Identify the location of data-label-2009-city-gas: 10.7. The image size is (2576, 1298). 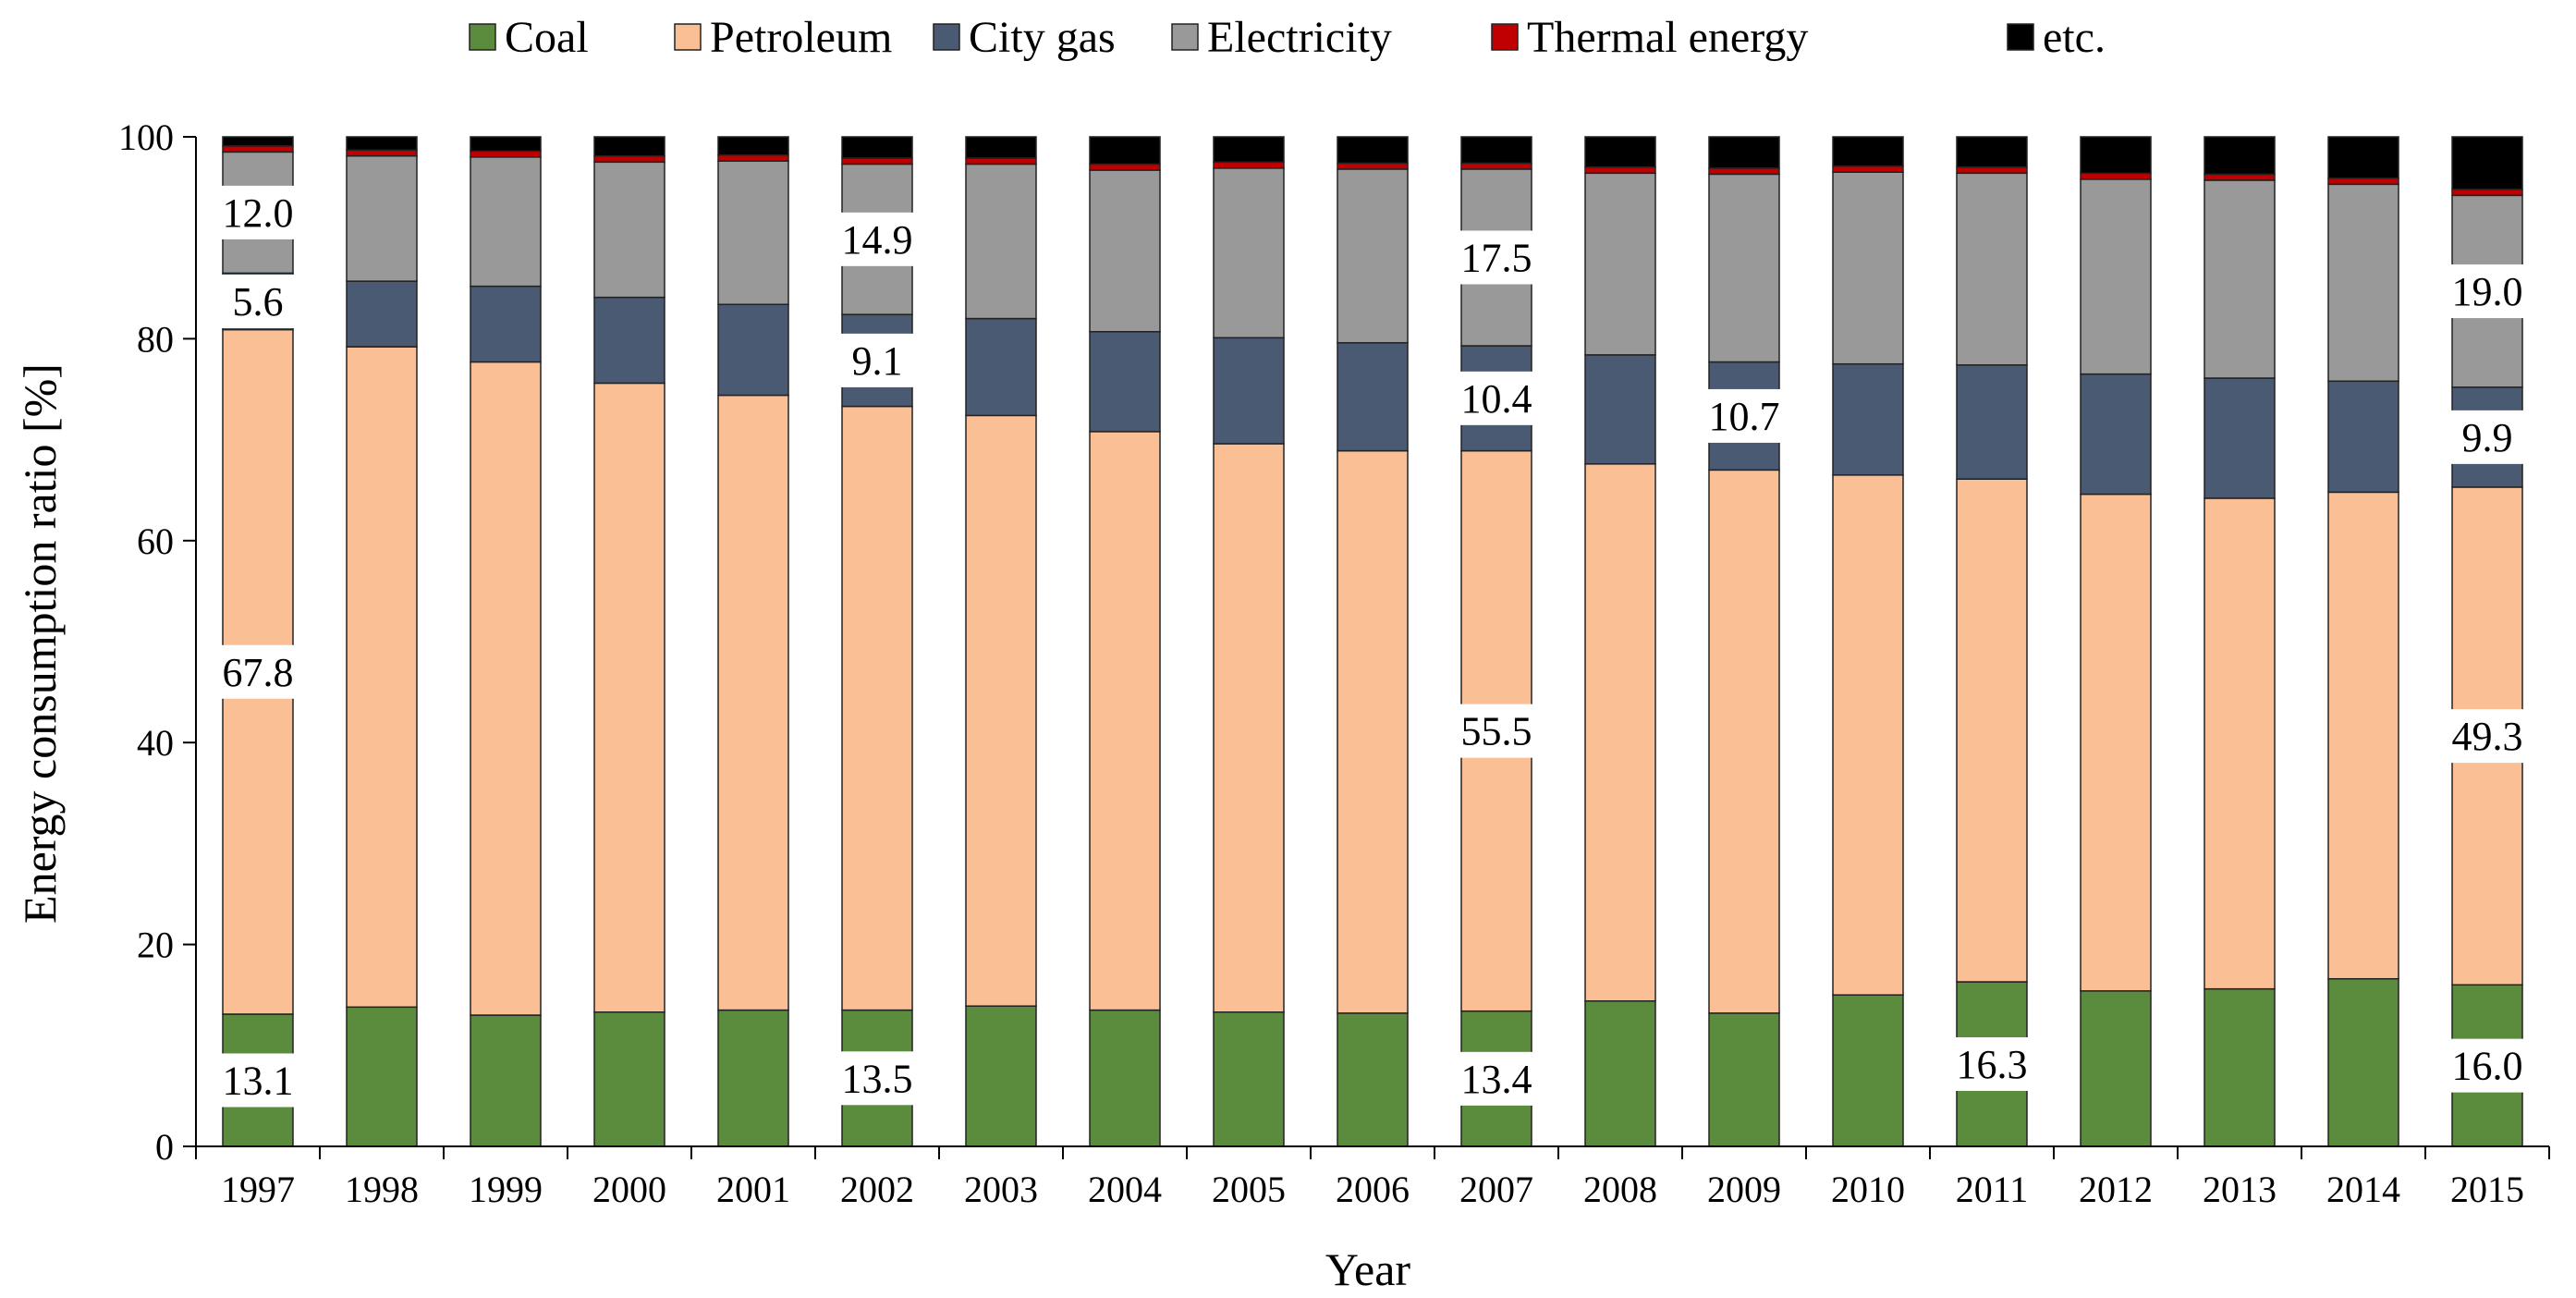
(1744, 415).